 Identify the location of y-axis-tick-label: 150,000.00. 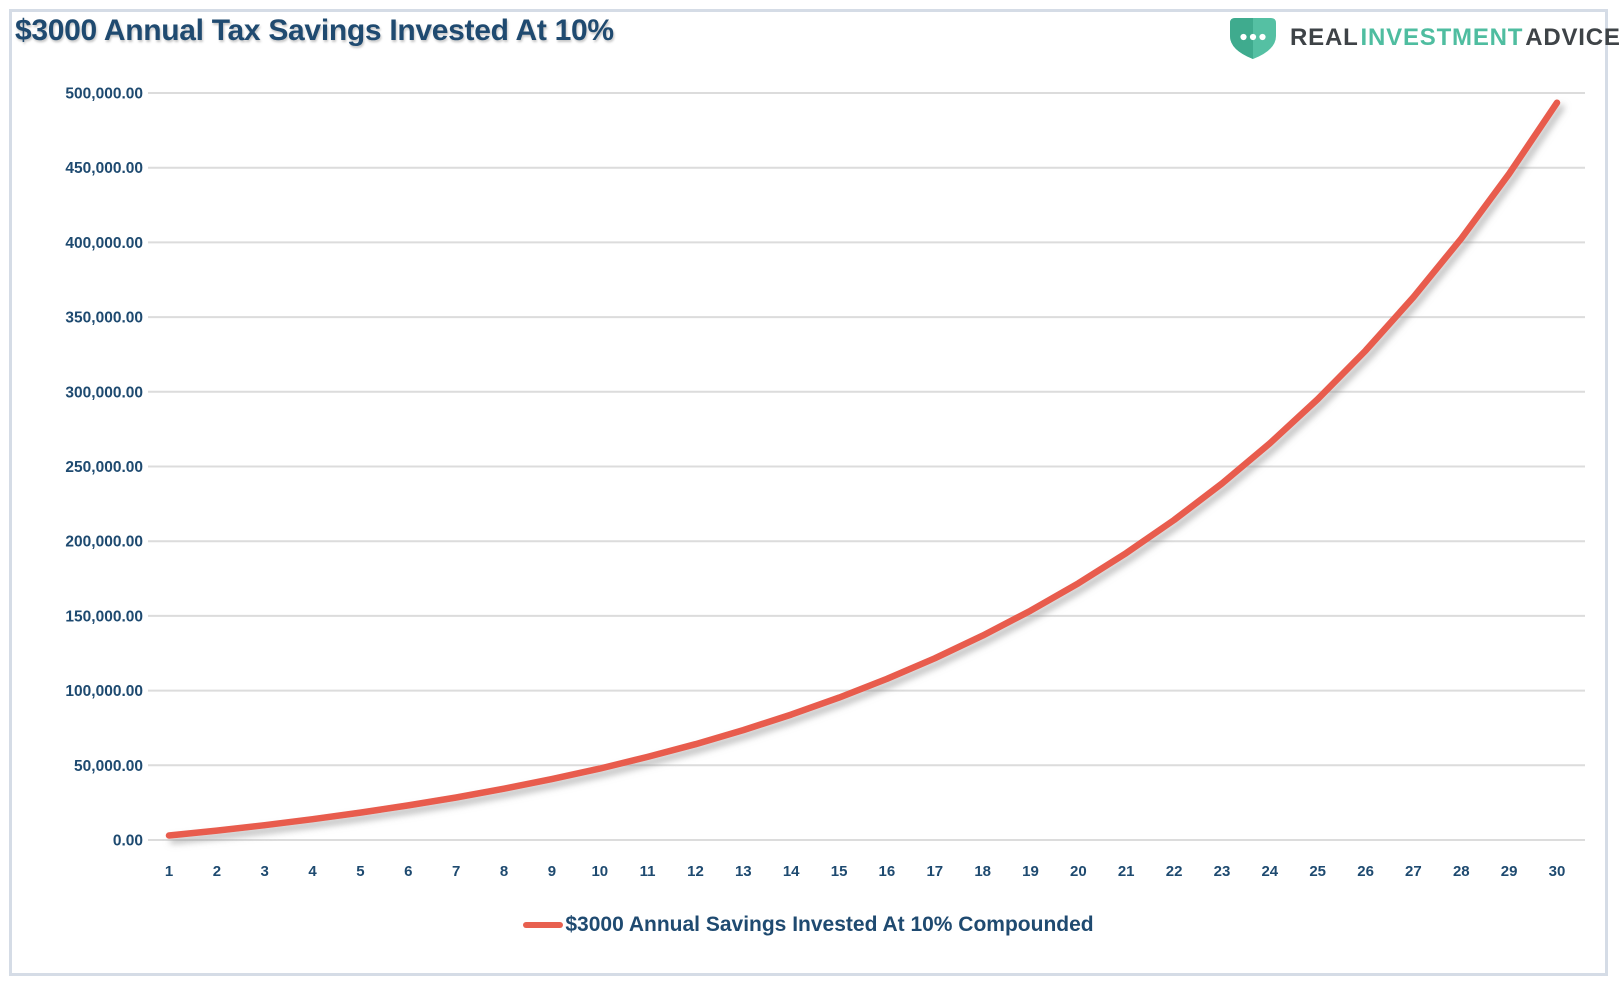
(104, 616).